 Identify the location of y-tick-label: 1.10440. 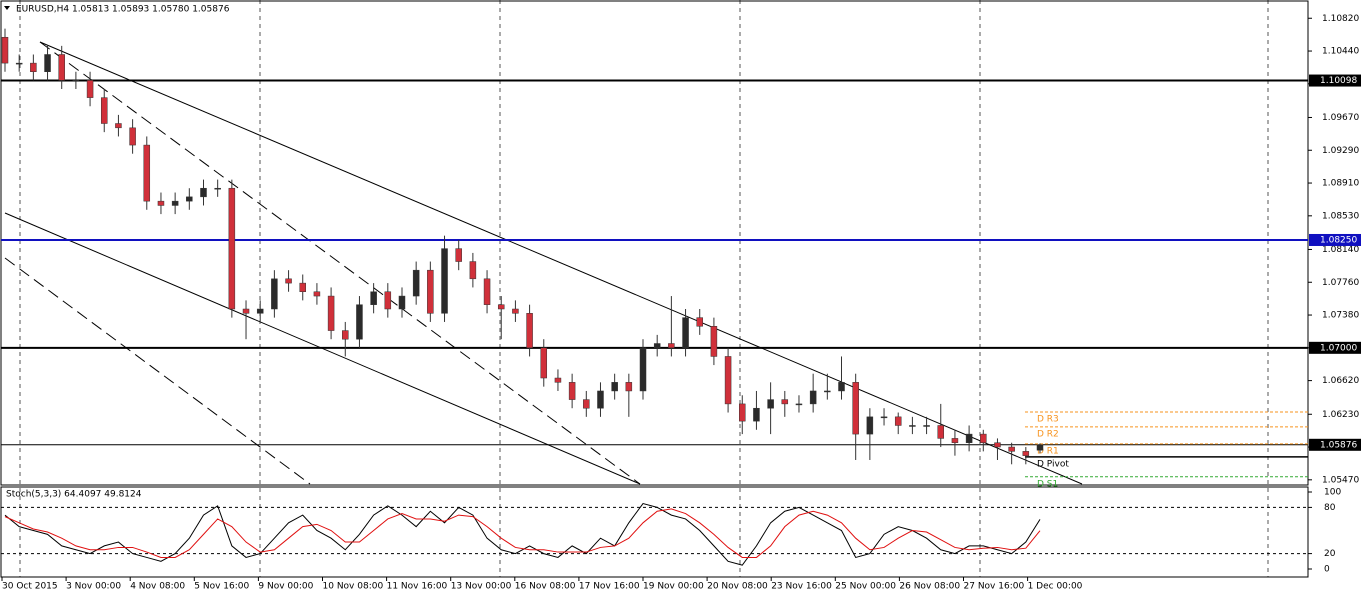
(1340, 52).